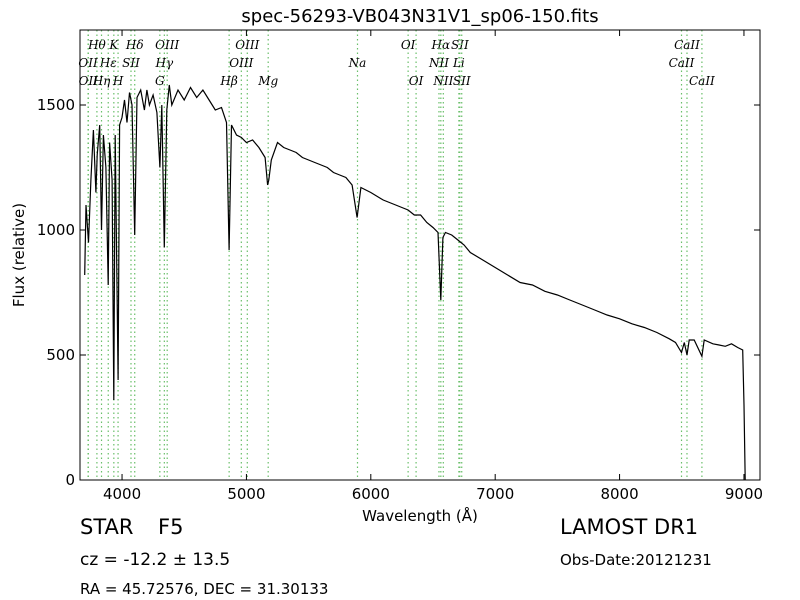 Image resolution: width=800 pixels, height=600 pixels. Describe the element at coordinates (228, 81) in the screenshot. I see `spectral-line-label: Hβ` at that location.